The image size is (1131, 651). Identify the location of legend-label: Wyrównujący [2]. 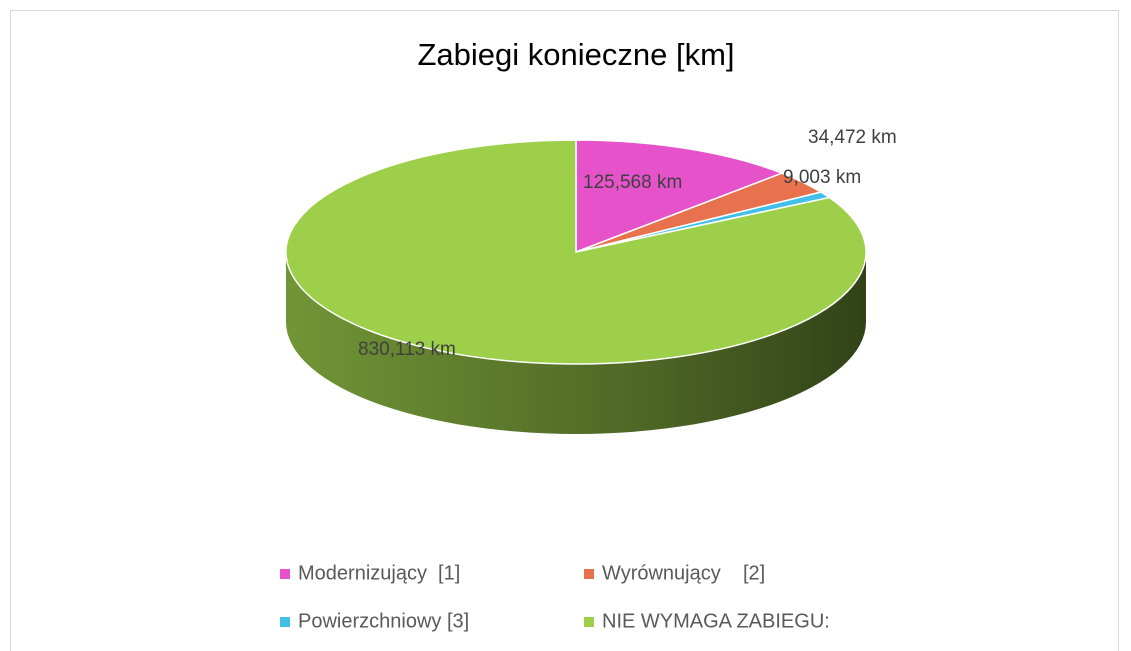
(683, 573).